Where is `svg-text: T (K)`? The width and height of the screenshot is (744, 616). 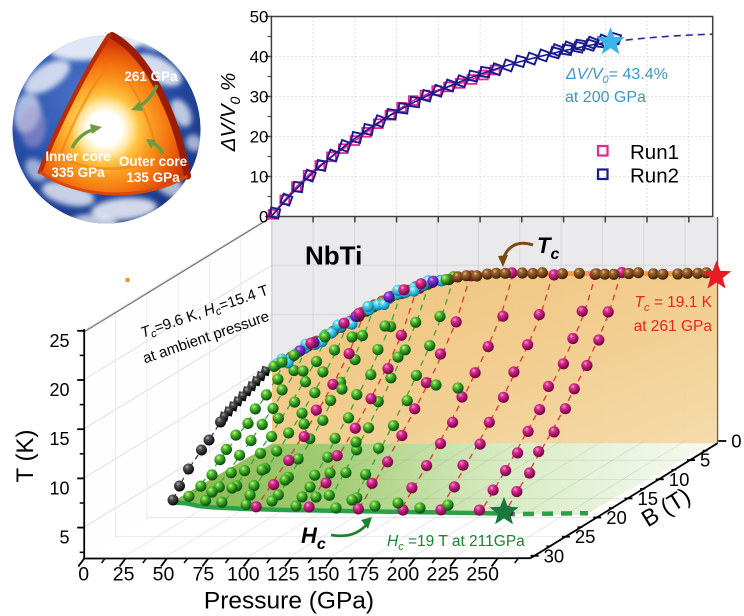 svg-text: T (K) is located at coordinates (25, 456).